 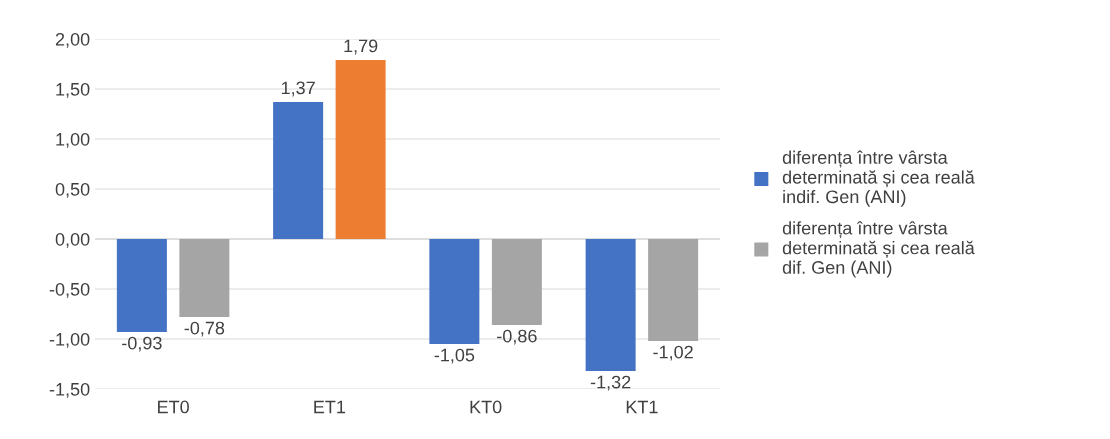 I want to click on y-tick-label: -1,00, so click(x=69, y=340).